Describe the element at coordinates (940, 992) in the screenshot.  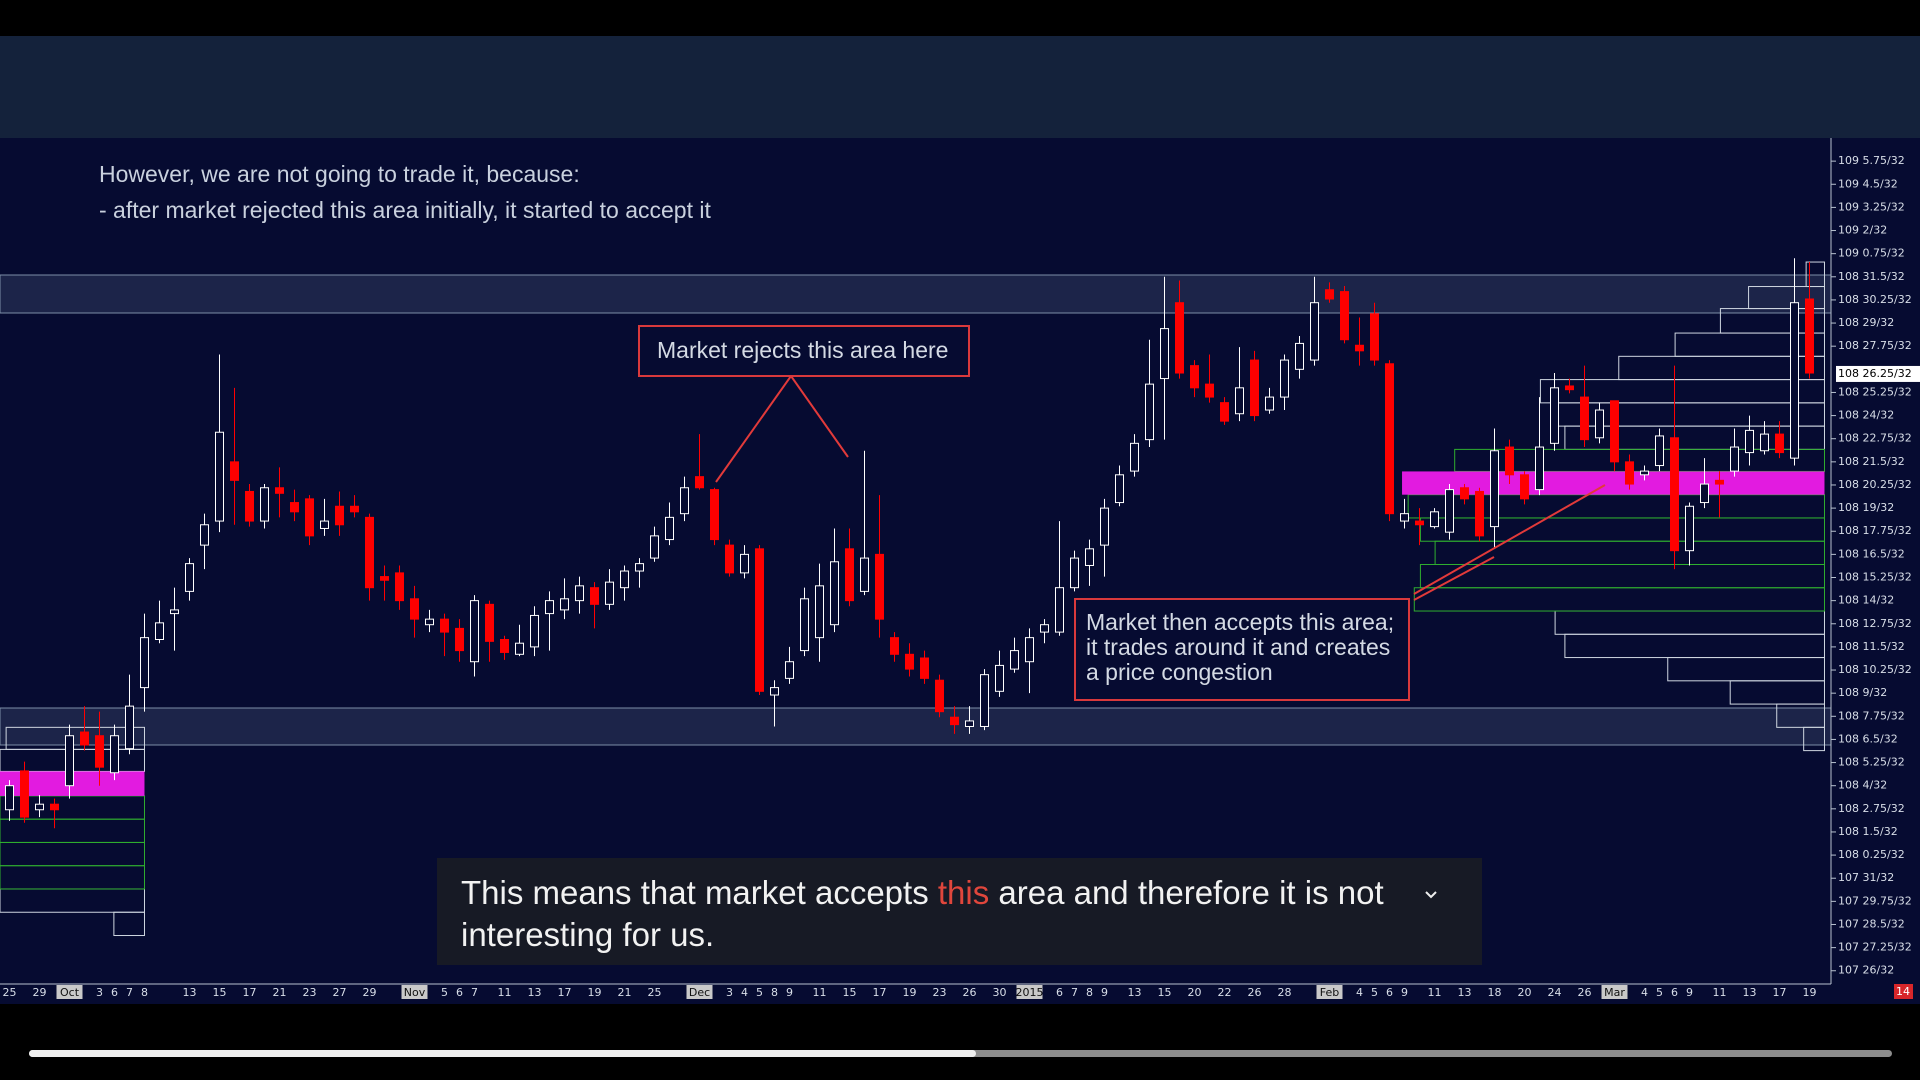
I see `x-tick-label: 23` at that location.